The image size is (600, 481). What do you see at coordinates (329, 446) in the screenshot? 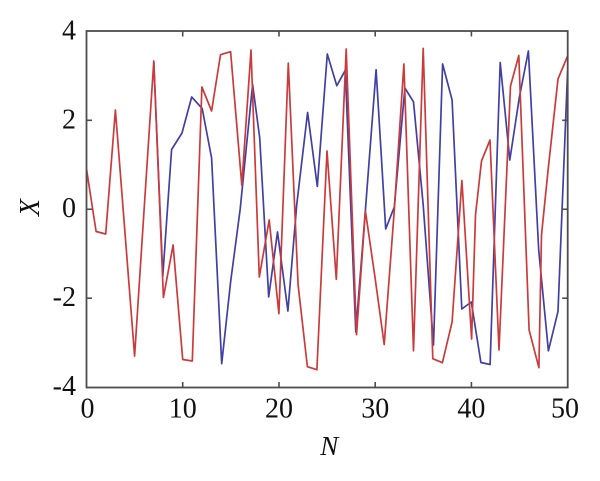
I see `svg-text: N` at bounding box center [329, 446].